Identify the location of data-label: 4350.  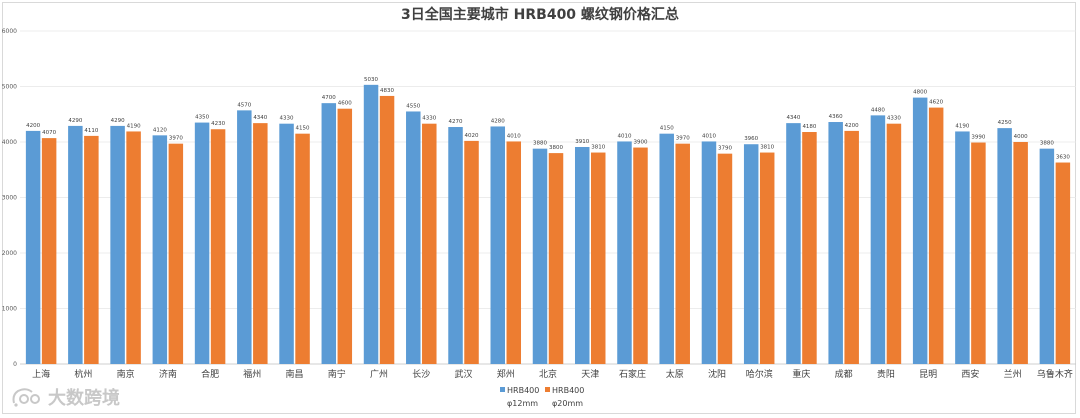
(202, 118).